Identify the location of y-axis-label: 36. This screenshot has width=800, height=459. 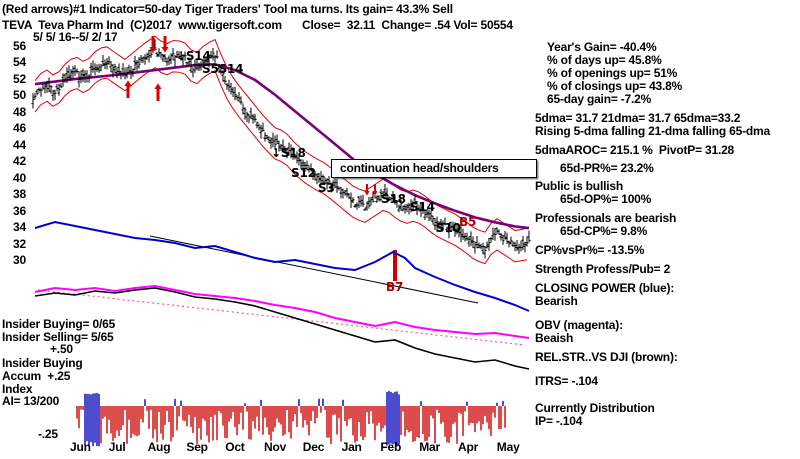
(19, 210).